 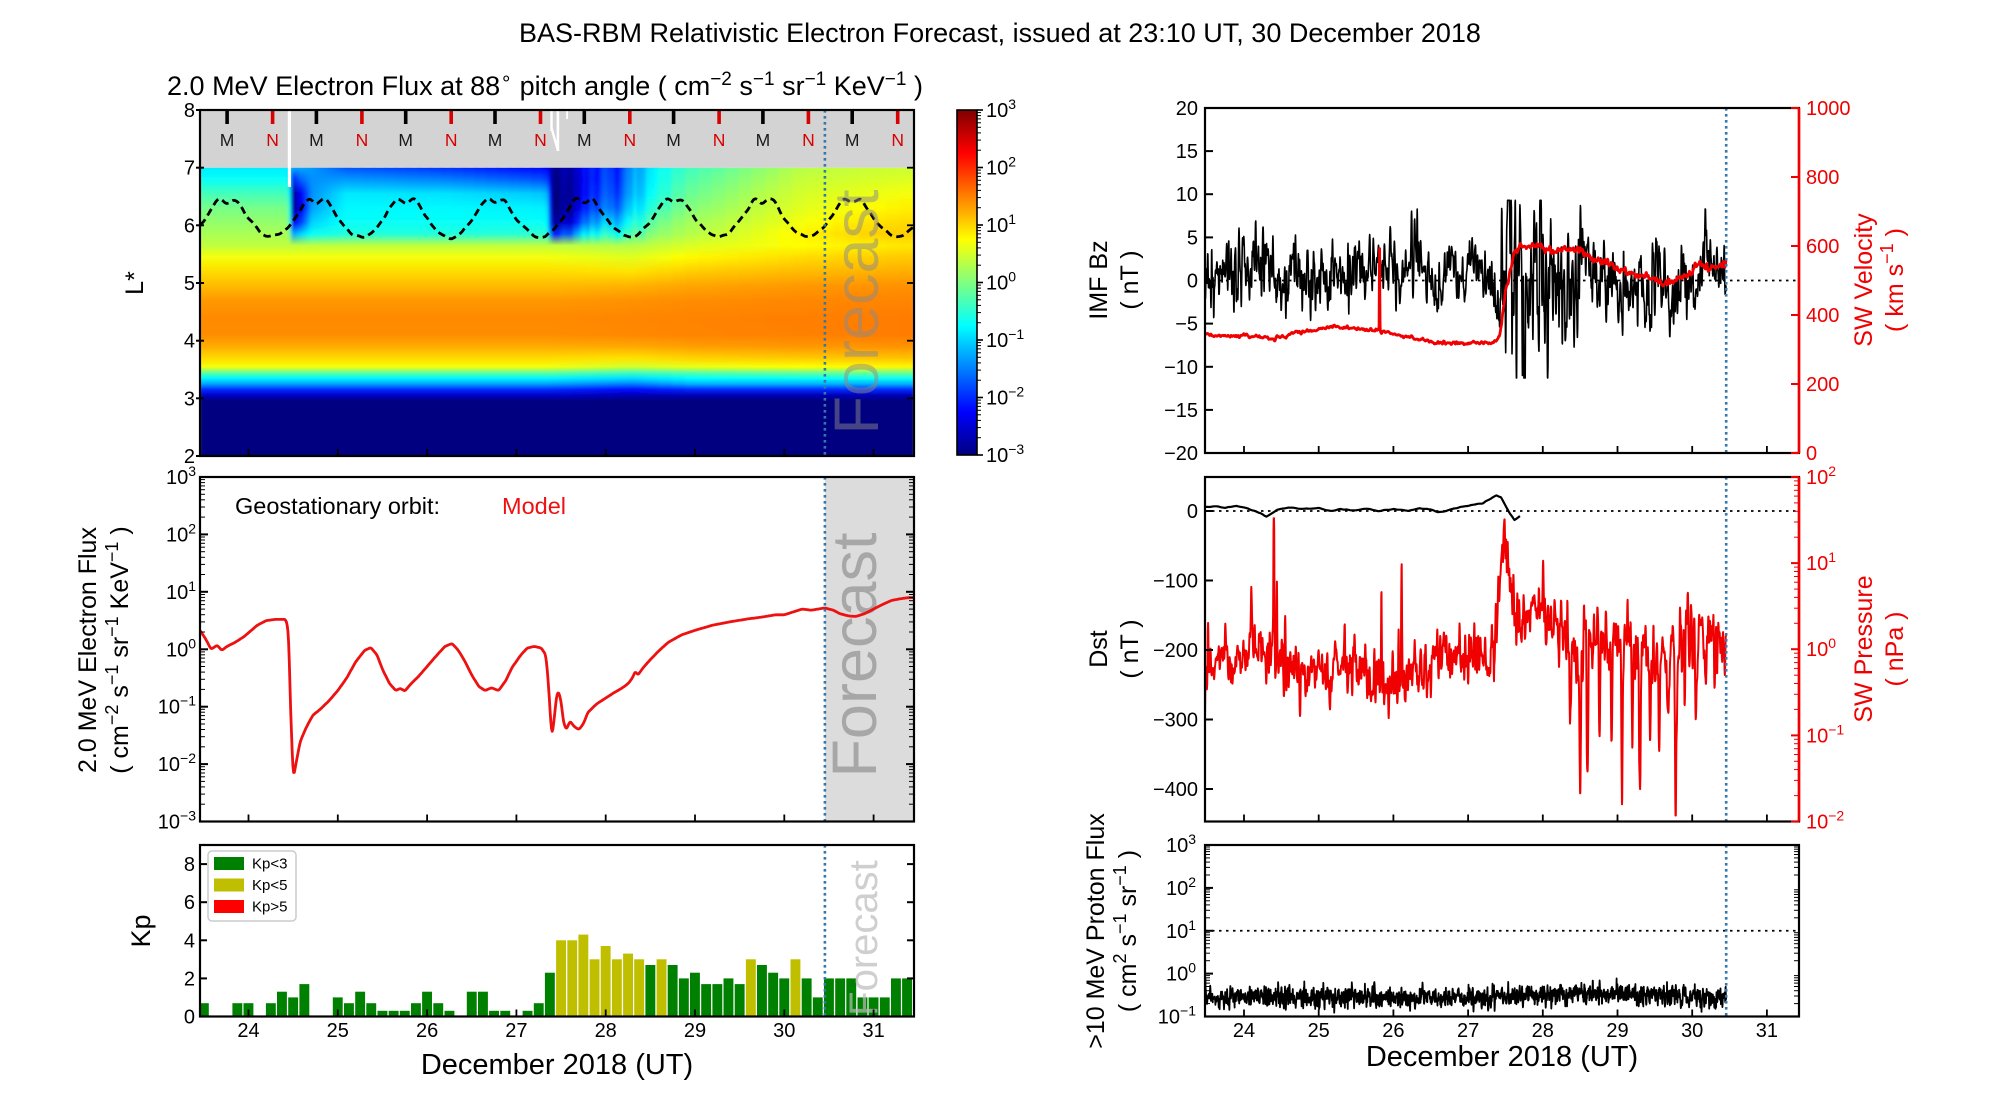 What do you see at coordinates (1187, 152) in the screenshot?
I see `svg-text: 15` at bounding box center [1187, 152].